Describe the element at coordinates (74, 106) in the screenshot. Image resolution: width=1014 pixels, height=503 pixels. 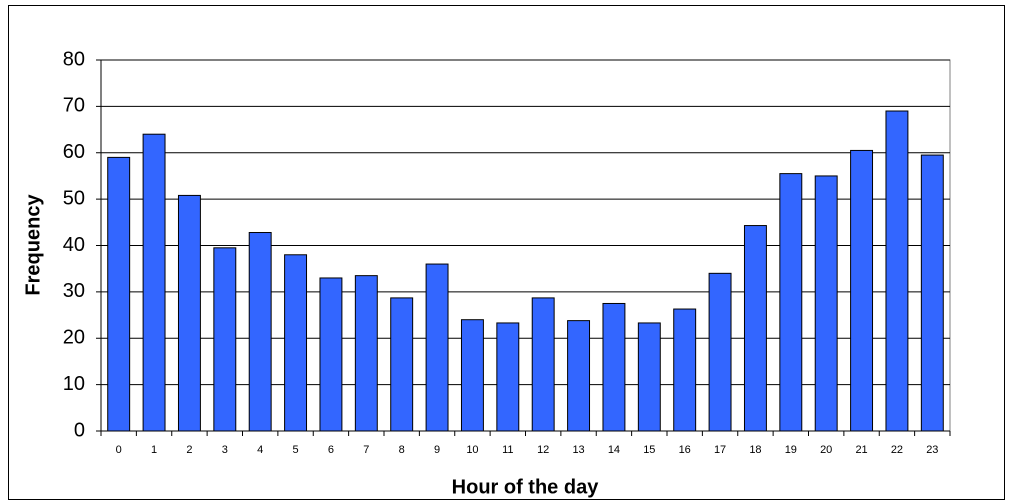
I see `y-tick-label: 70` at that location.